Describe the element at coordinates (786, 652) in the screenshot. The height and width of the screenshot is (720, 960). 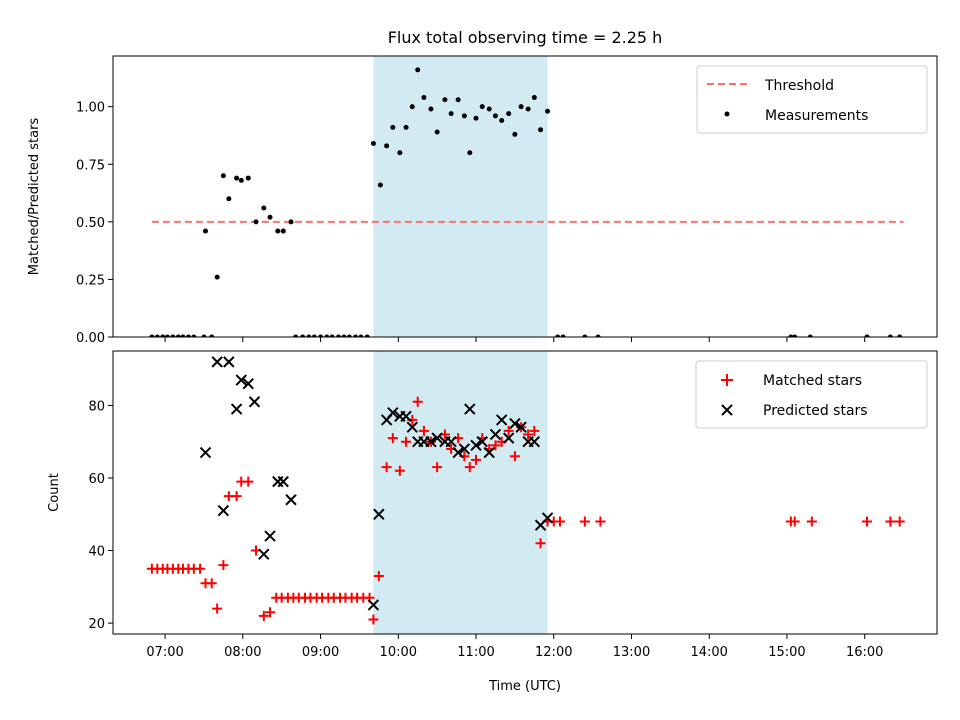
I see `x-tick-label: 15:00` at that location.